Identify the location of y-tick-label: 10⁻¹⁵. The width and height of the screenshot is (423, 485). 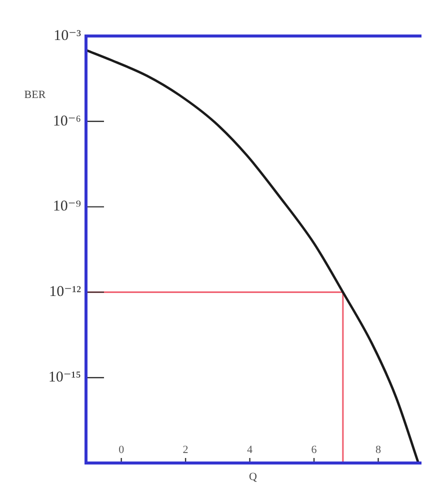
(64, 378).